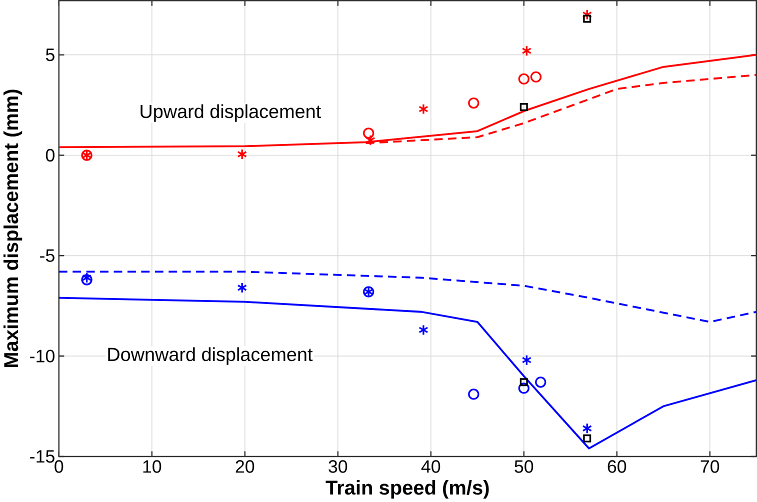  I want to click on y-tick-label: -5, so click(47, 255).